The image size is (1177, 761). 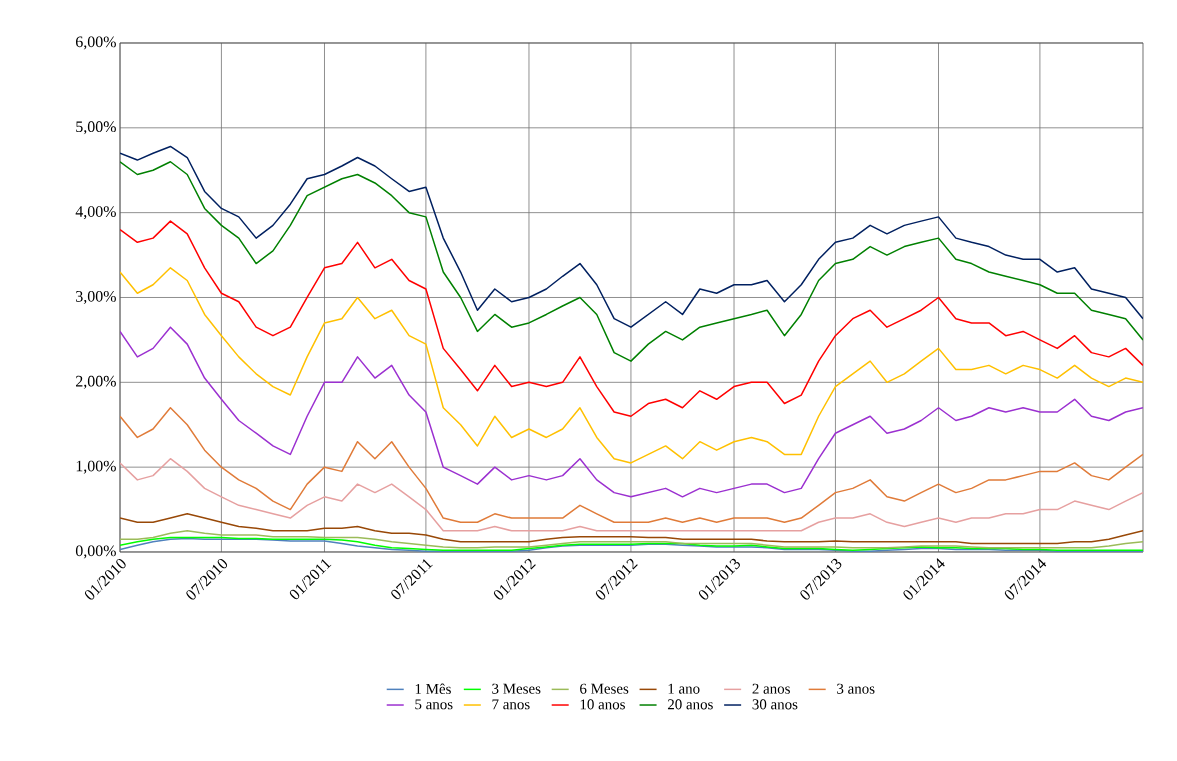 I want to click on y-tick-label: 6,00%, so click(x=96, y=43).